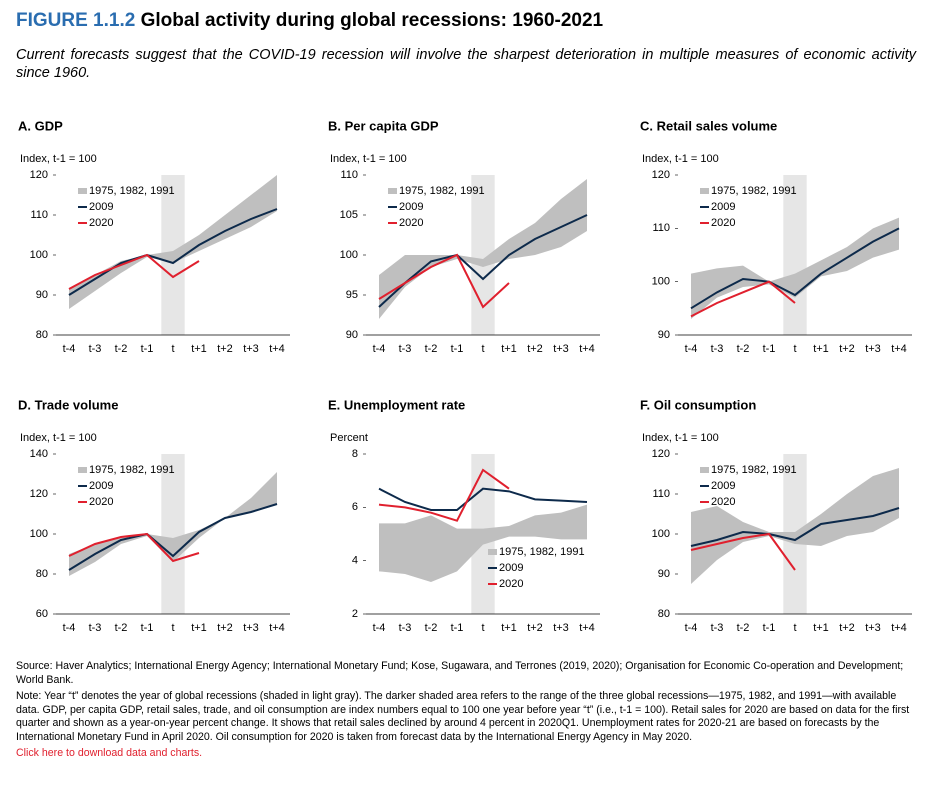 Image resolution: width=939 pixels, height=798 pixels. Describe the element at coordinates (708, 125) in the screenshot. I see `panel-title: C. Retail sales volume` at that location.